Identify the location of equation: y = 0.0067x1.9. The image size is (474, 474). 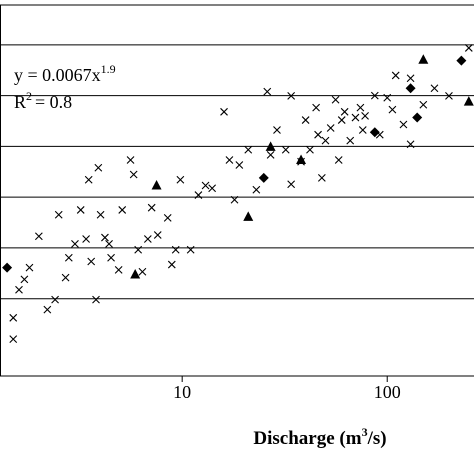
(65, 73).